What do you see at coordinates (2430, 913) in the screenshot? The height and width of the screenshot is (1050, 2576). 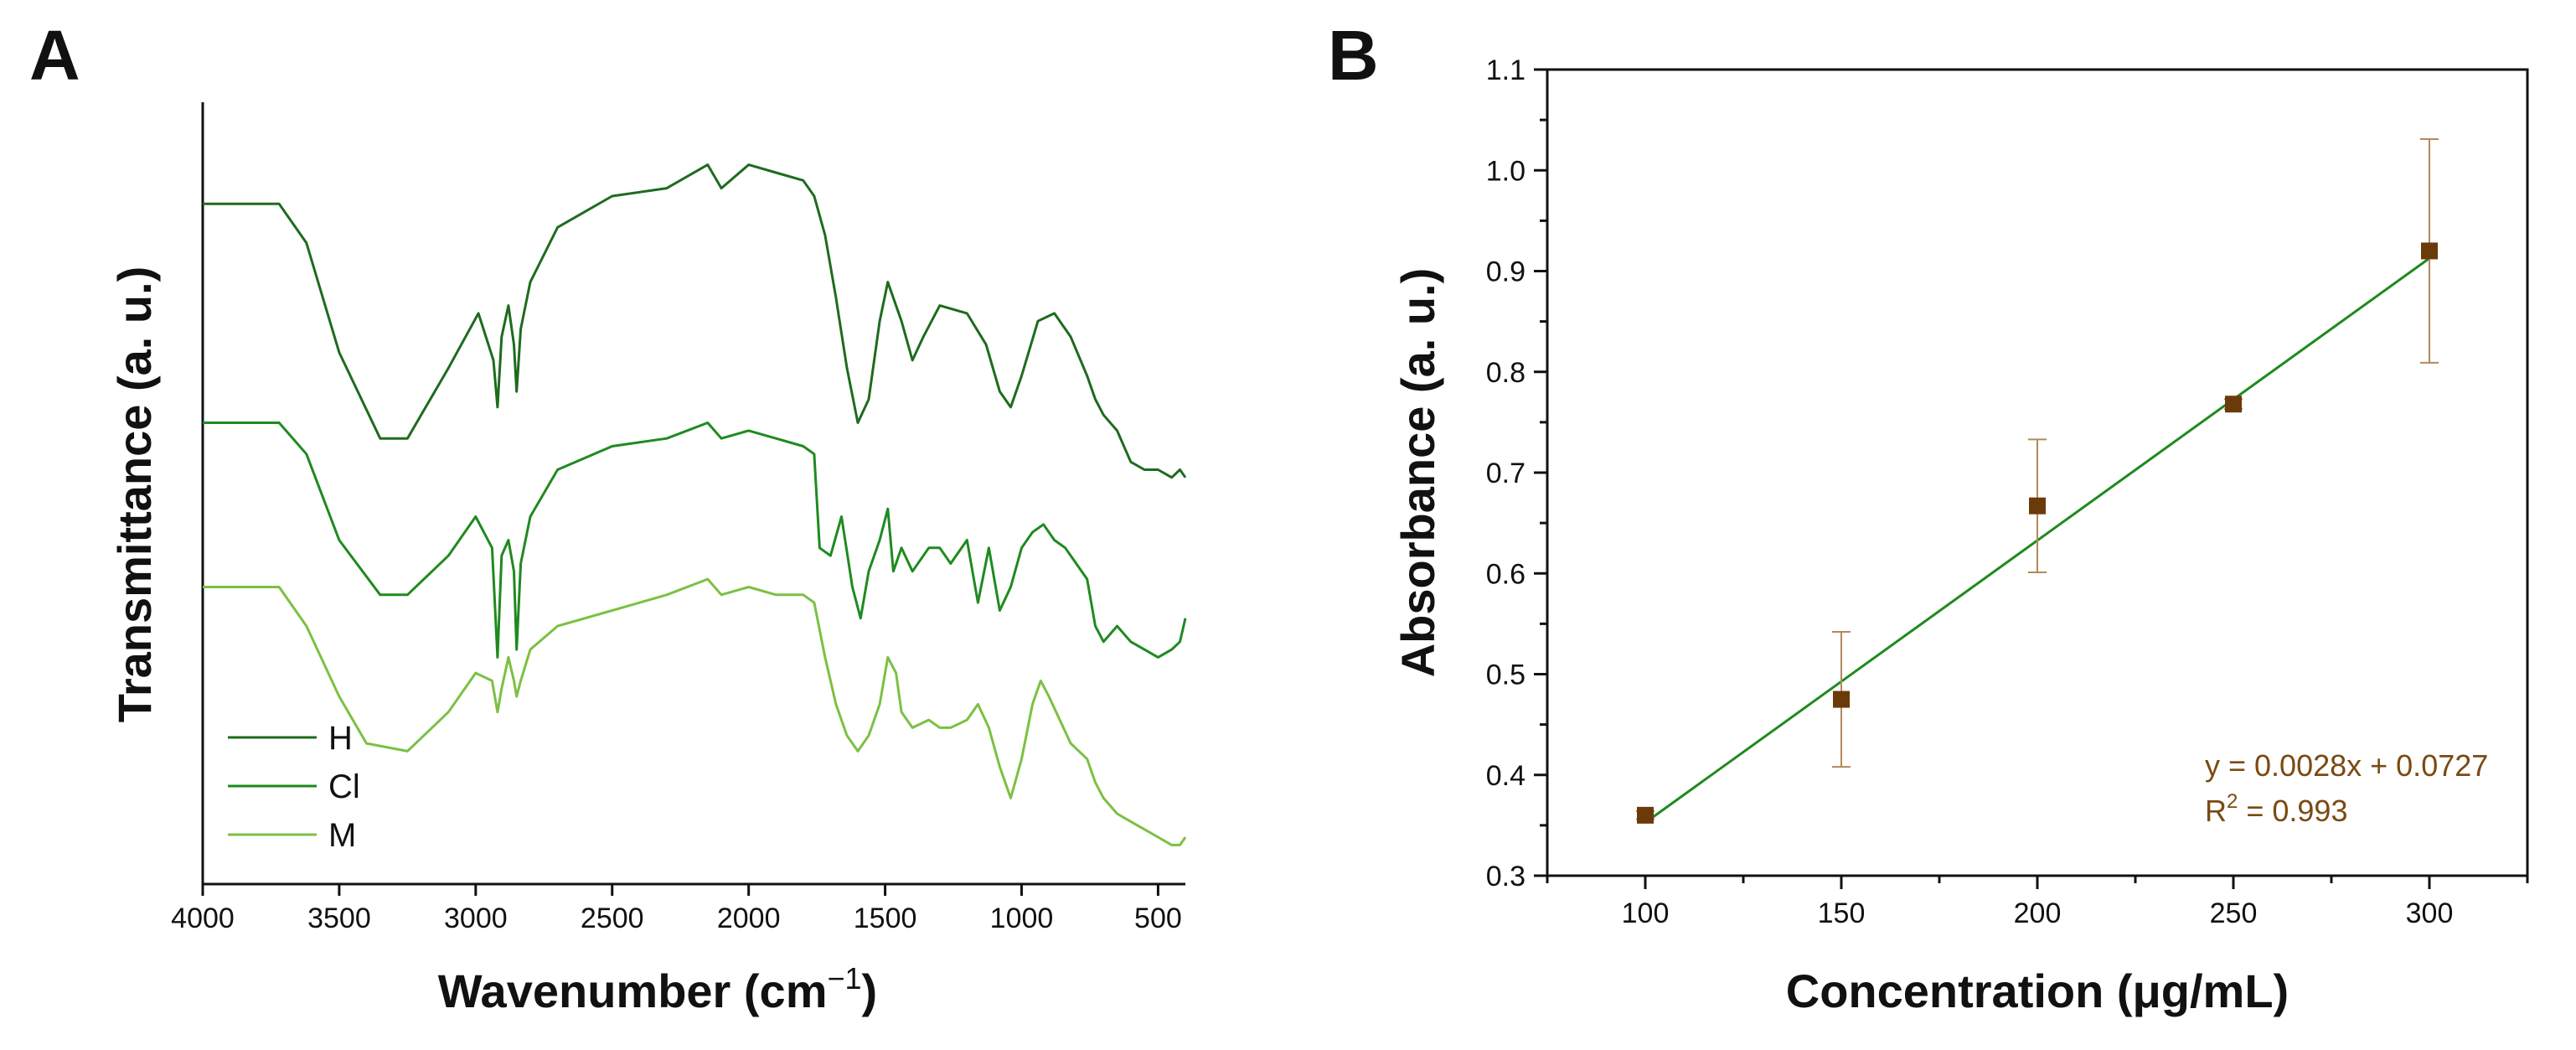 I see `b-x-tick-label: 300` at bounding box center [2430, 913].